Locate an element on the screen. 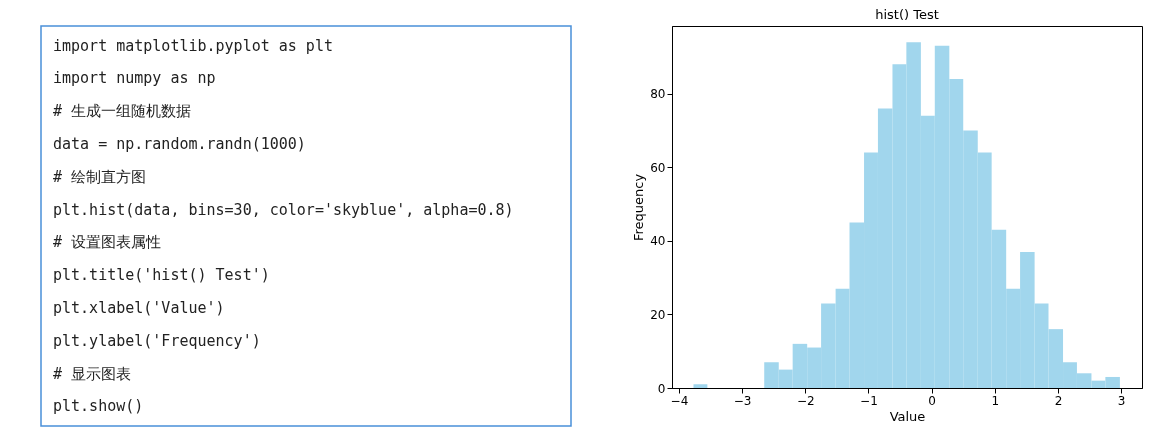  y-tick-label: 0 is located at coordinates (661, 388).